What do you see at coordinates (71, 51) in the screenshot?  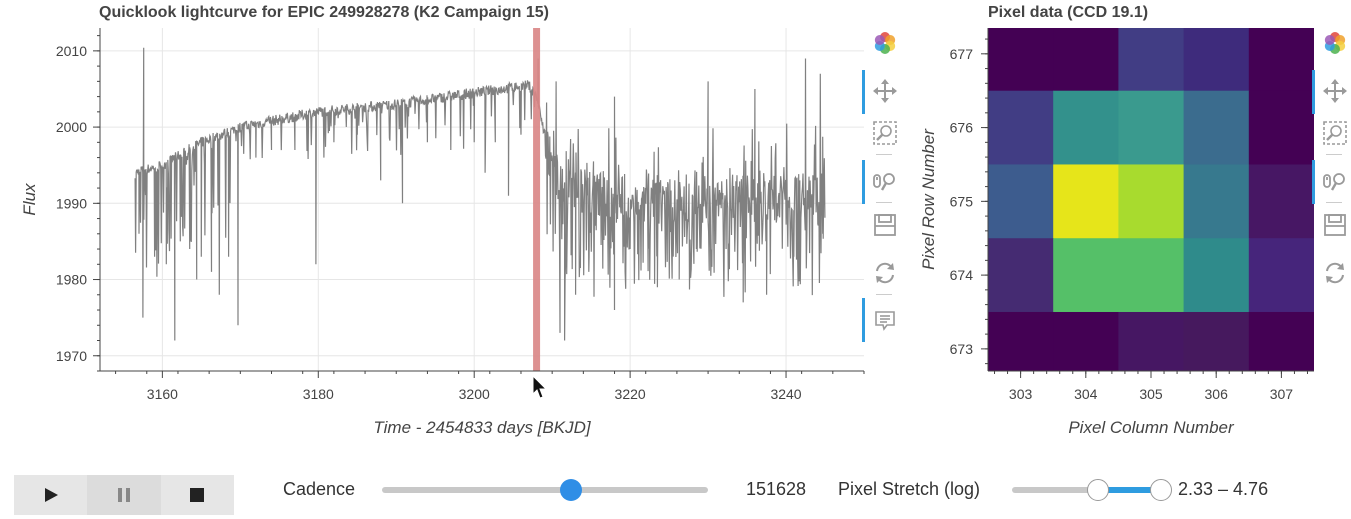 I see `y-tick-label: 2010` at bounding box center [71, 51].